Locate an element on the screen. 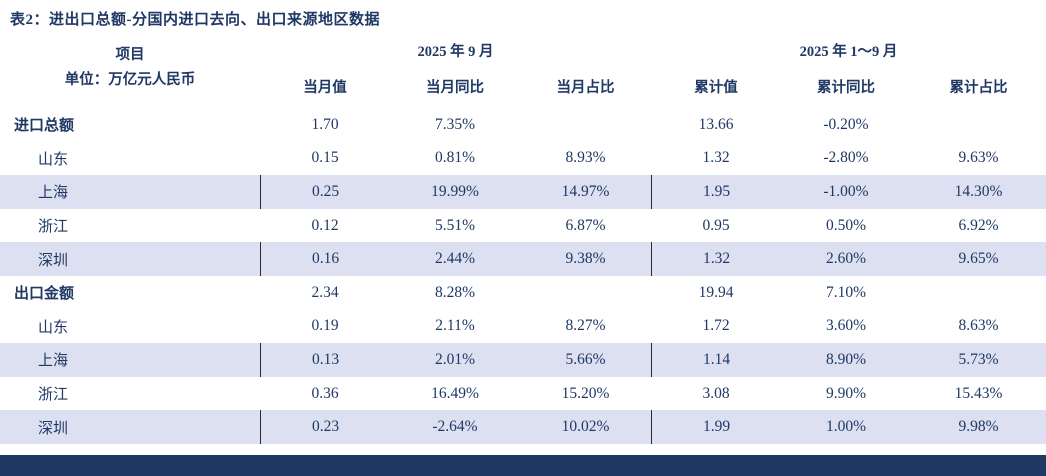  table-row: 上海 0.13 2.01% 5.66% 1.14 8.90% 5.73% is located at coordinates (523, 360).